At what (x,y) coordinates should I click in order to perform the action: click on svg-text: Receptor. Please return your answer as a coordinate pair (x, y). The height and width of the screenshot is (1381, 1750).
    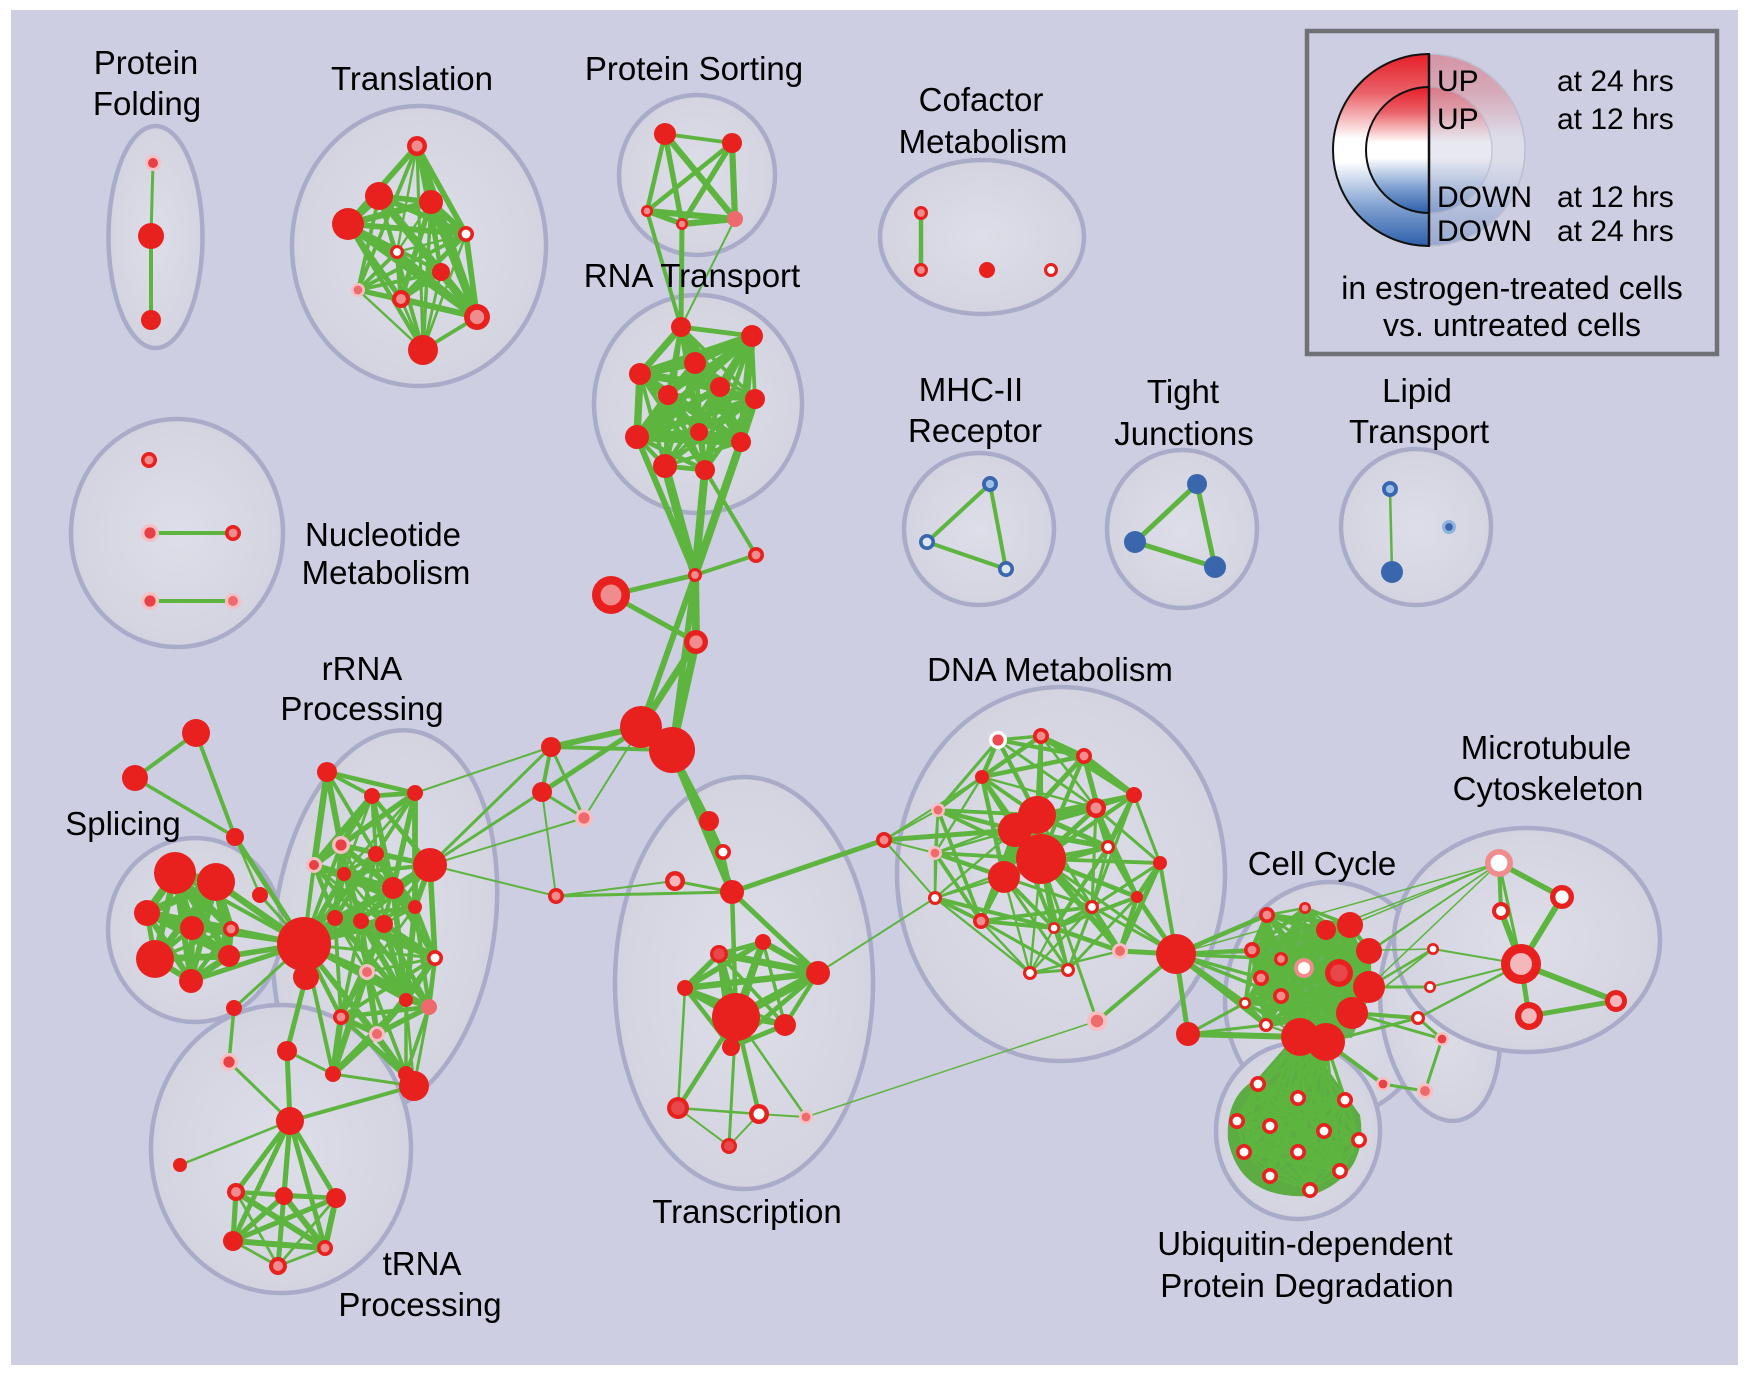
    Looking at the image, I should click on (975, 430).